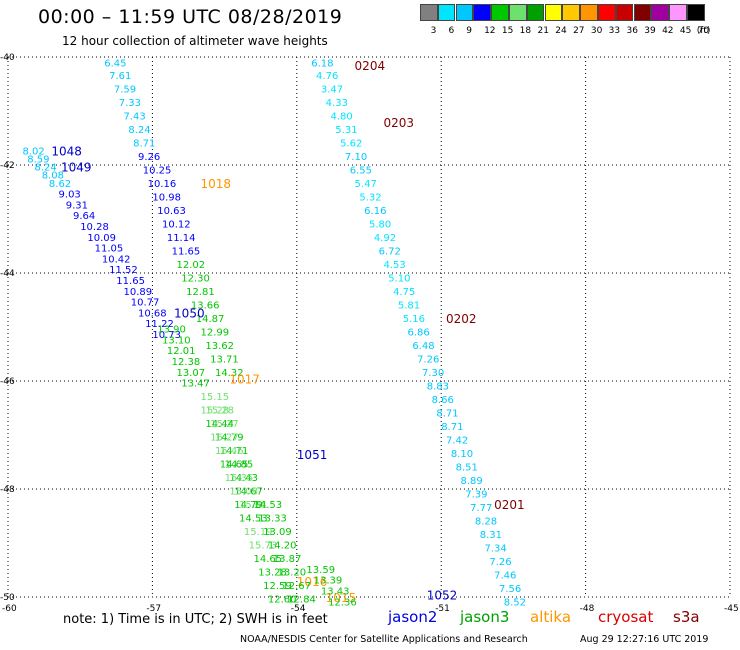 The width and height of the screenshot is (740, 650). I want to click on wave-height-value: 7.59, so click(125, 89).